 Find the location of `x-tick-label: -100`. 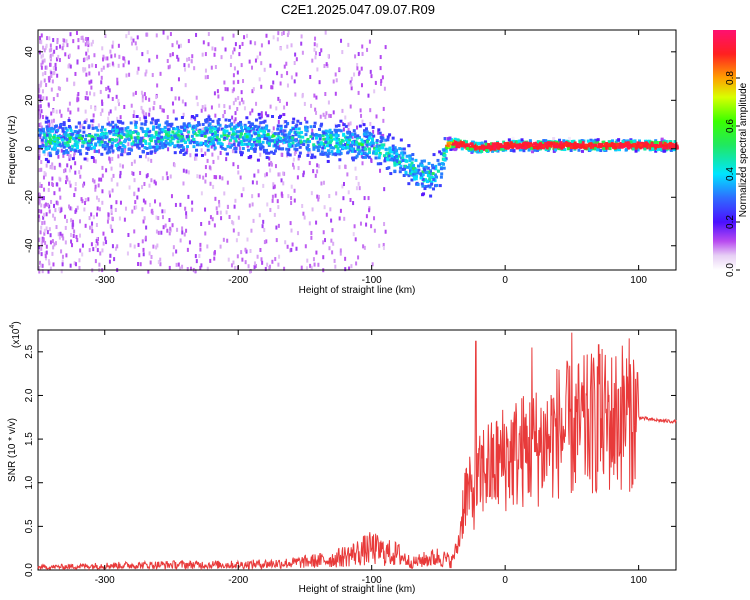

x-tick-label: -100 is located at coordinates (372, 580).